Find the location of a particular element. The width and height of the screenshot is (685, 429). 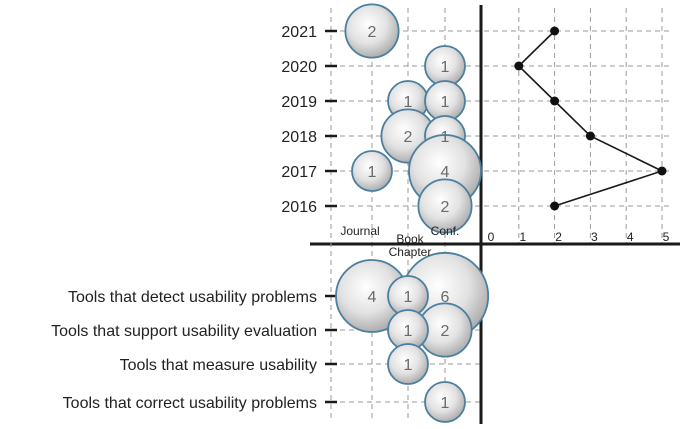

venue-label-conf: Conf. is located at coordinates (445, 231).